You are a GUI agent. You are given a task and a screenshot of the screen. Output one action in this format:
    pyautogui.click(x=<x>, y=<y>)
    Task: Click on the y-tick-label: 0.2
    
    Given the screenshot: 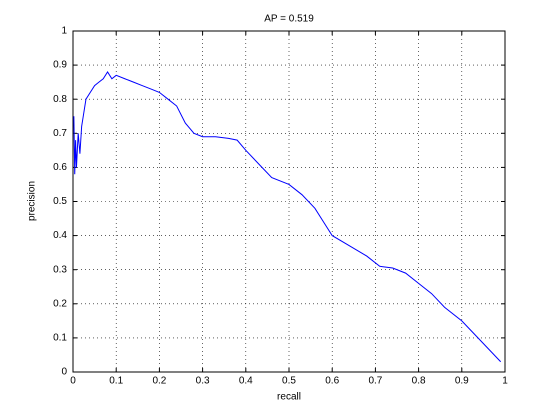 What is the action you would take?
    pyautogui.click(x=60, y=303)
    